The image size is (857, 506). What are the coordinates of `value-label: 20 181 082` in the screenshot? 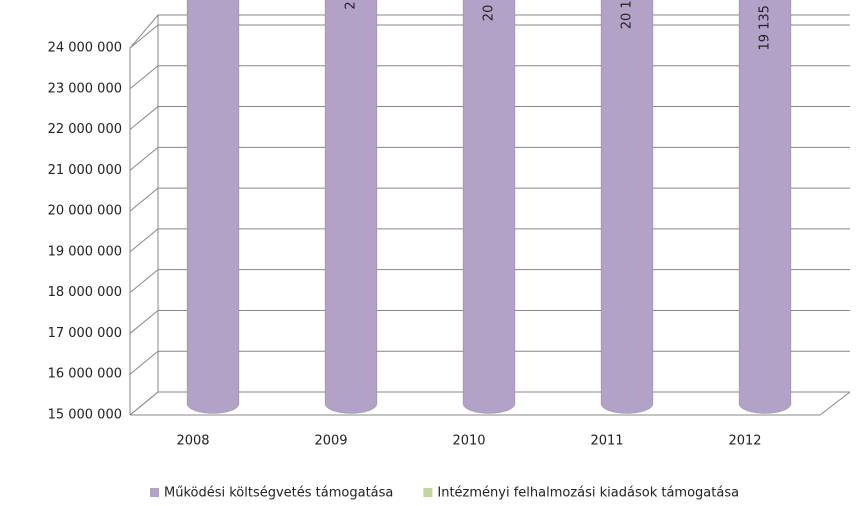 It's located at (627, 14).